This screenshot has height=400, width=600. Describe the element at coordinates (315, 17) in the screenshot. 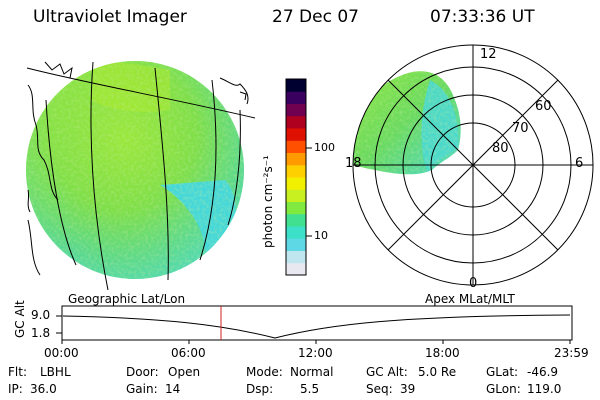

I see `image-date: 27 Dec 07` at that location.